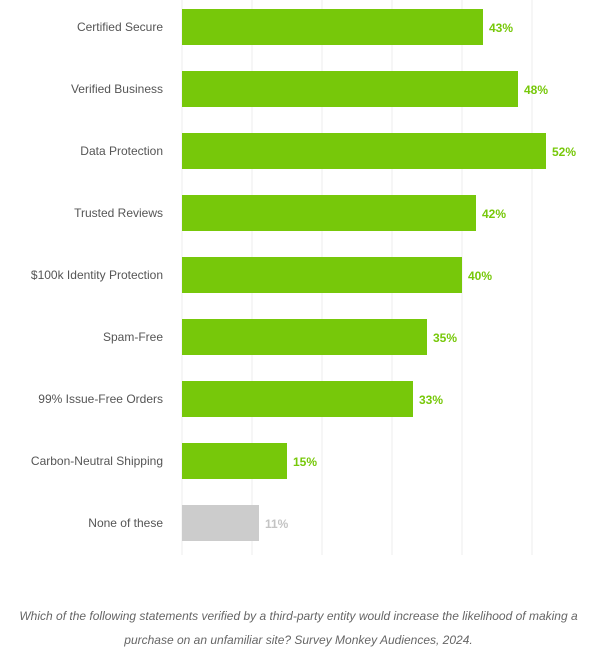 The image size is (597, 653). What do you see at coordinates (133, 337) in the screenshot?
I see `category-label-spam-free: Spam-Free` at bounding box center [133, 337].